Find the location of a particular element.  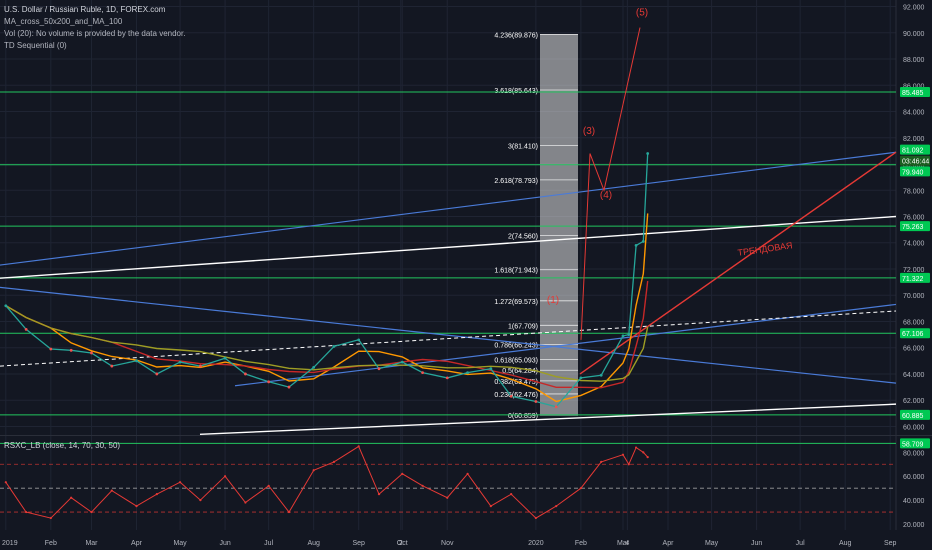

fibonacci-level-label: 1.618(71.943) is located at coordinates (516, 271).